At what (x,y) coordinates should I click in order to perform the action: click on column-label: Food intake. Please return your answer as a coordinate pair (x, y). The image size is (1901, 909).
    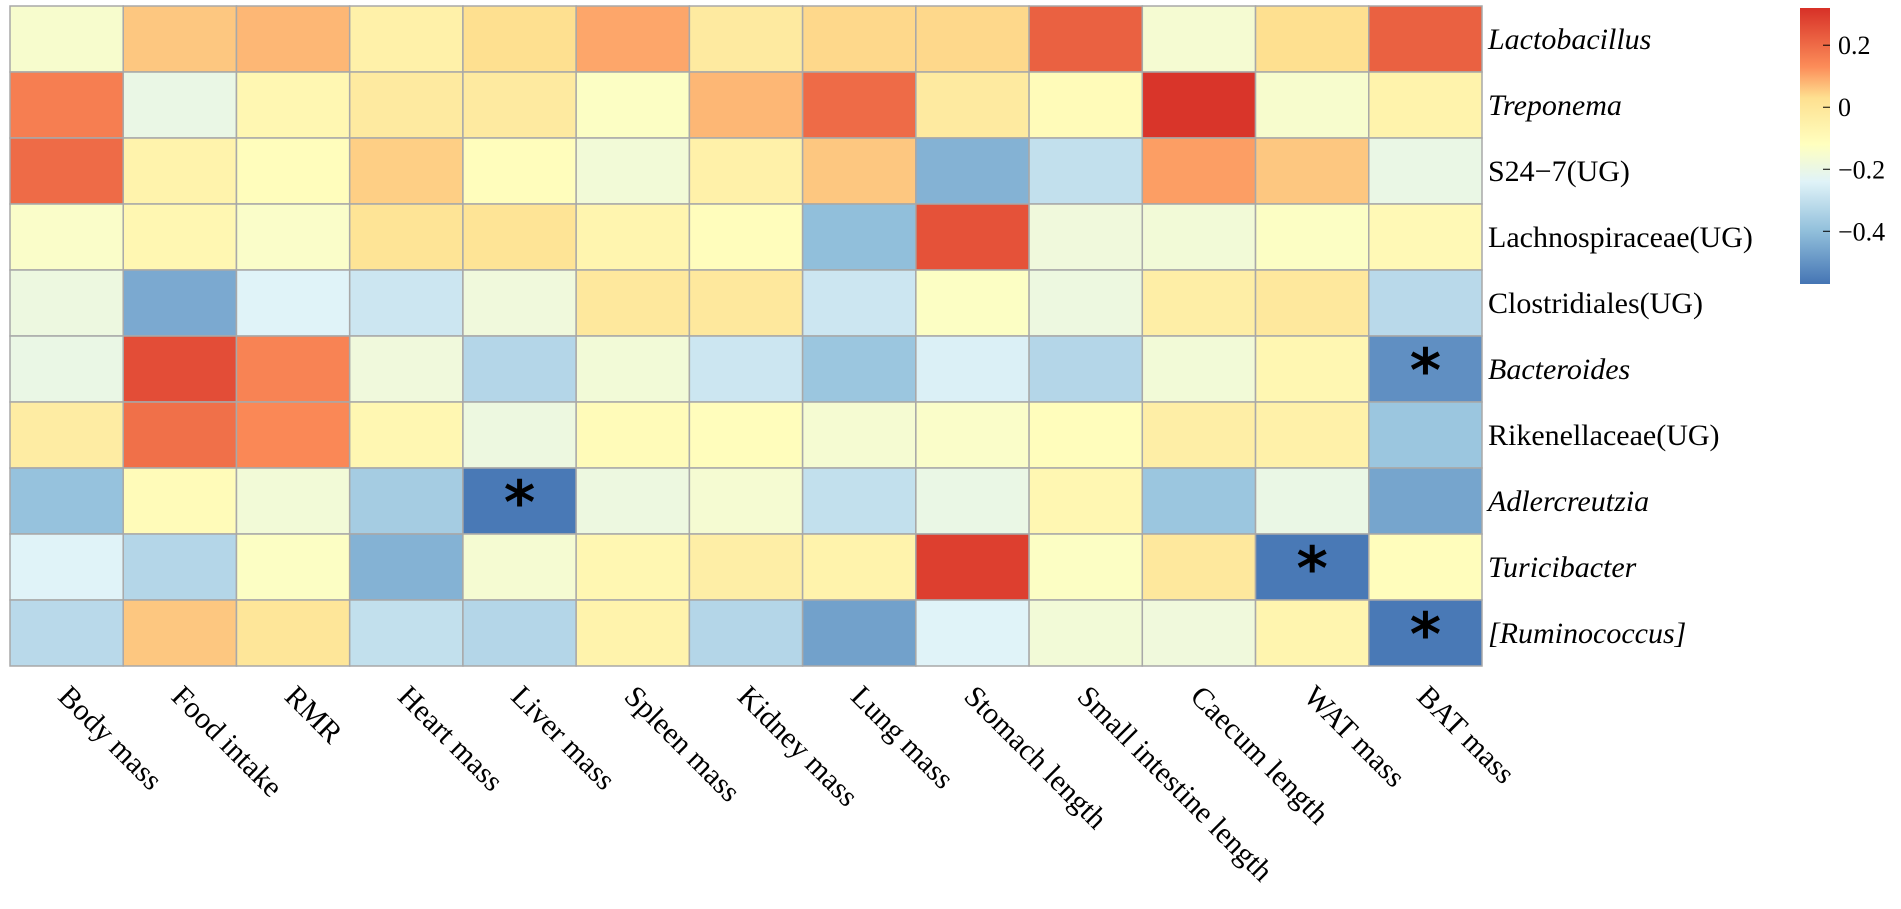
    Looking at the image, I should click on (227, 742).